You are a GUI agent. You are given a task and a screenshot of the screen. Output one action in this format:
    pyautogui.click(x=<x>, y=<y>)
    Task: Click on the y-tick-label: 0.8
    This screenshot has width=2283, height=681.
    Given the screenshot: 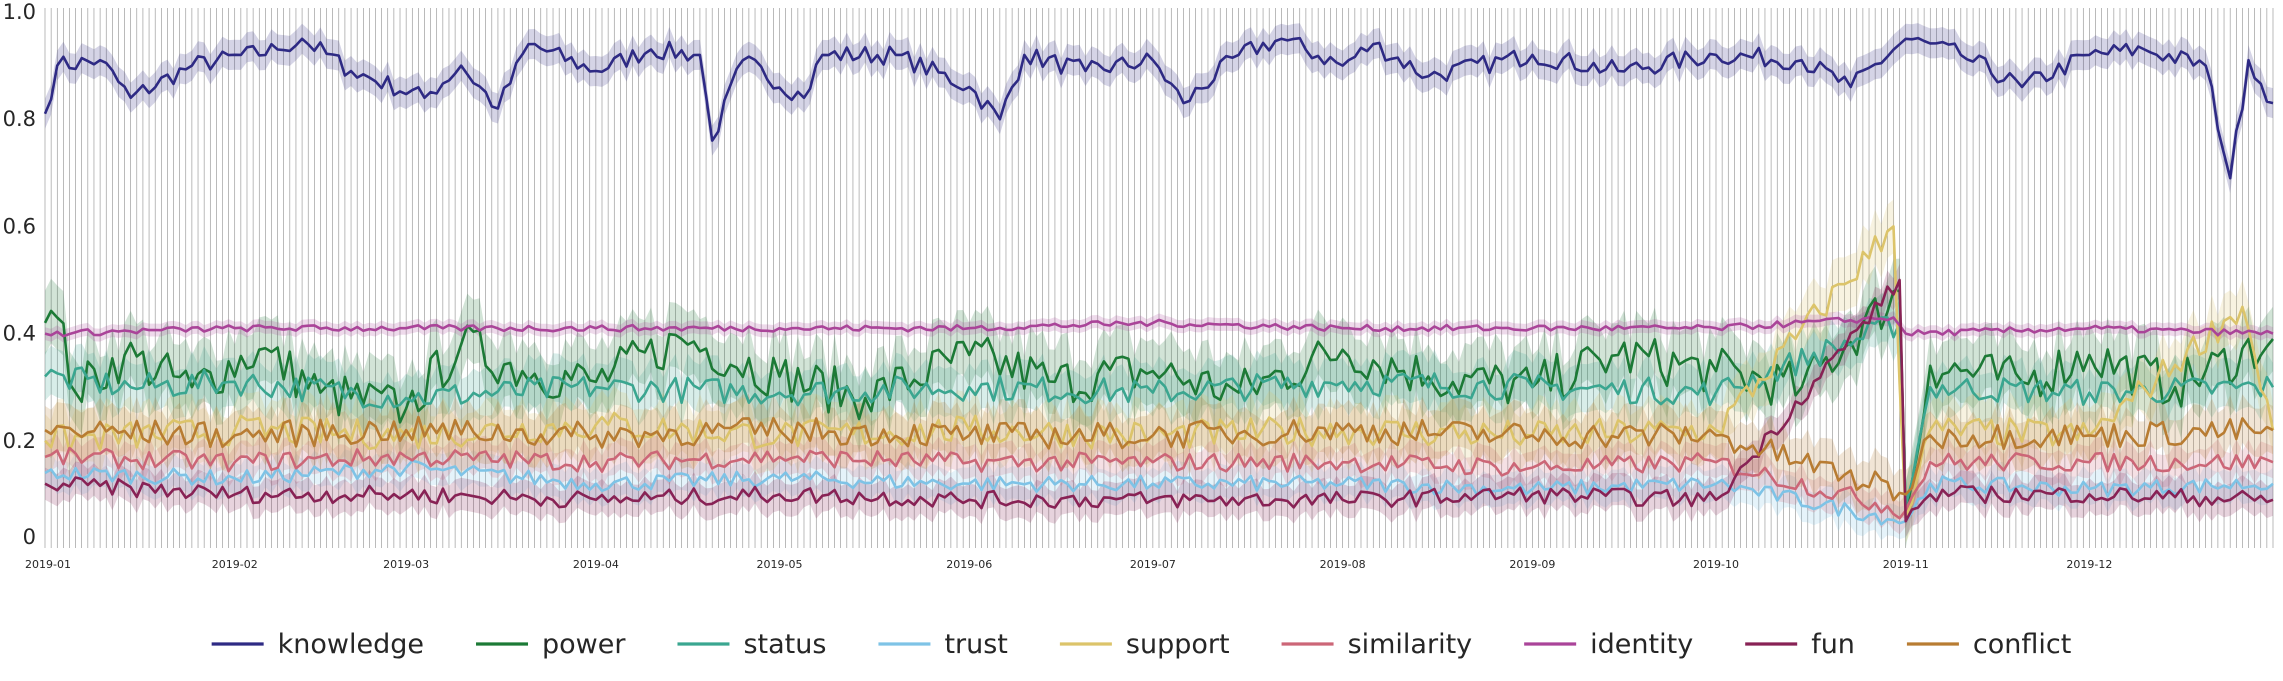 What is the action you would take?
    pyautogui.click(x=19, y=119)
    